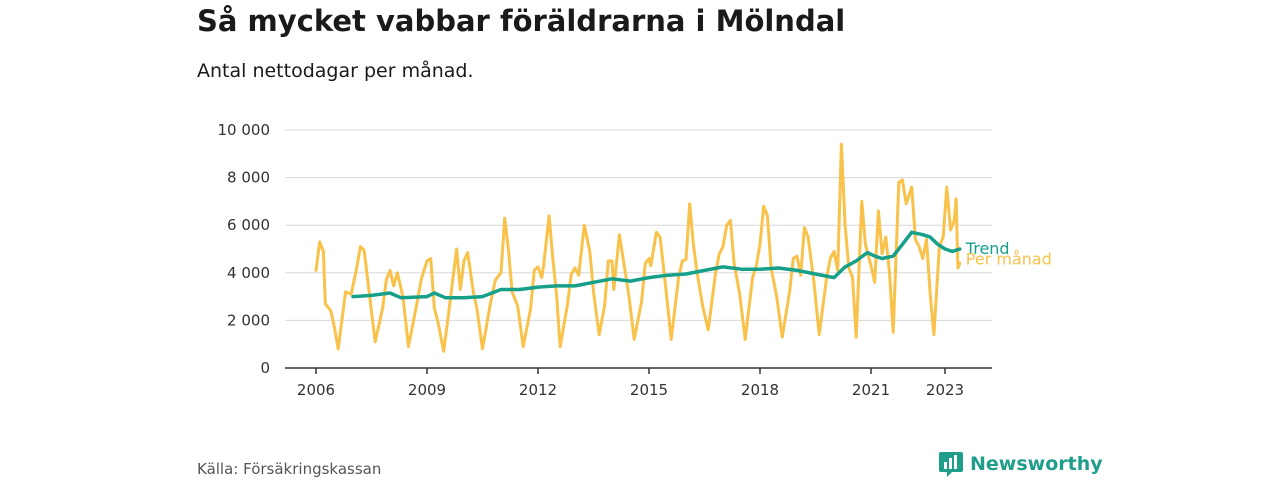 This screenshot has height=480, width=1280. I want to click on source-note: Källa: Försäkringskassan, so click(289, 469).